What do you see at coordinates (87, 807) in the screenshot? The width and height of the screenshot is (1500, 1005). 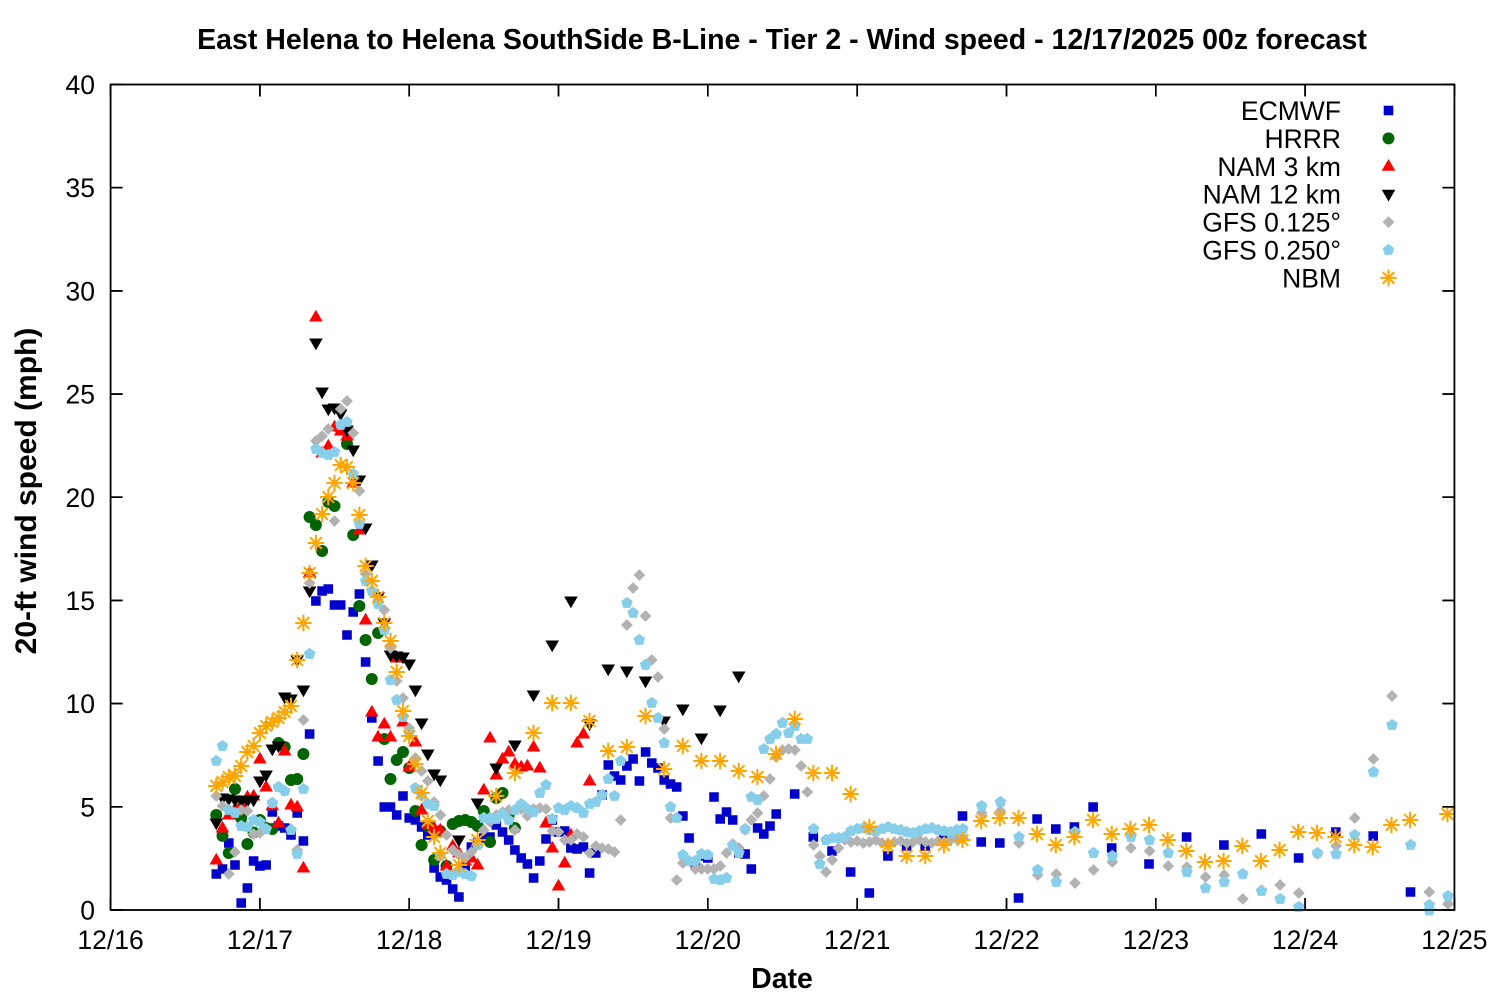 I see `svg-text: 5` at bounding box center [87, 807].